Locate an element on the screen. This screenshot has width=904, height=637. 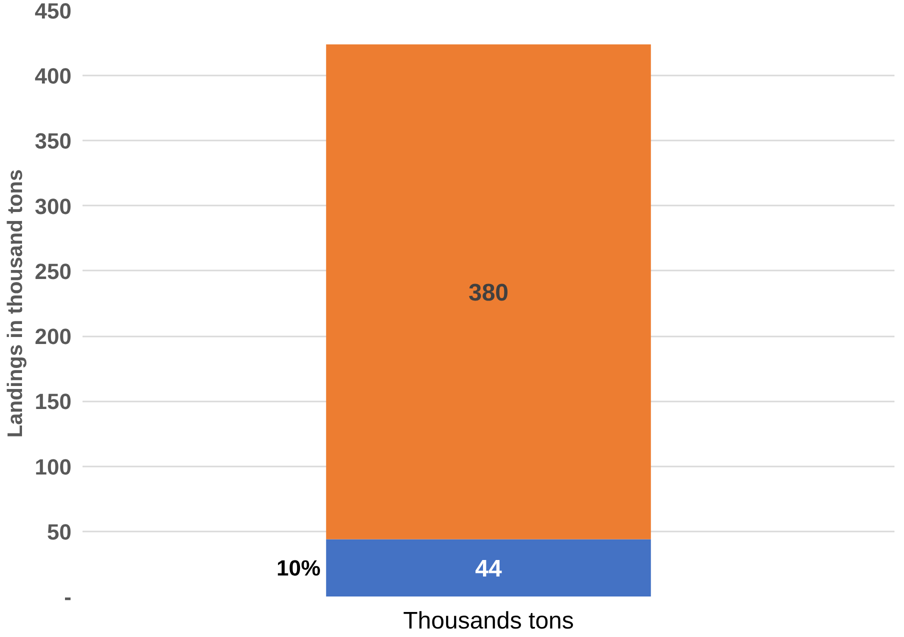
y-tick-label: 200 is located at coordinates (53, 337).